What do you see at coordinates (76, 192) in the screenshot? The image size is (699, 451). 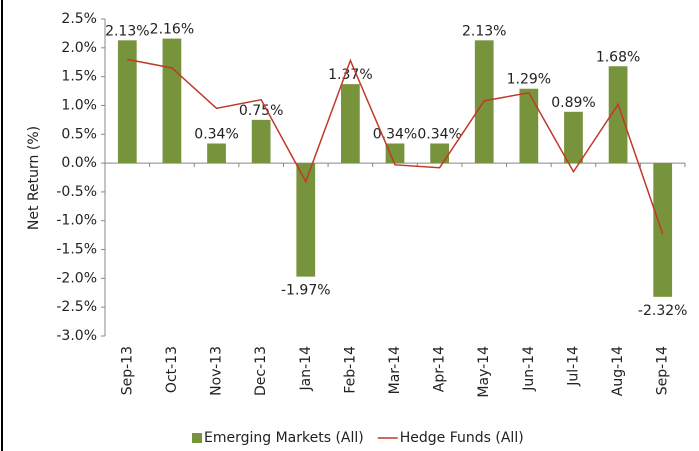 I see `y-tick-label: -0.5%` at bounding box center [76, 192].